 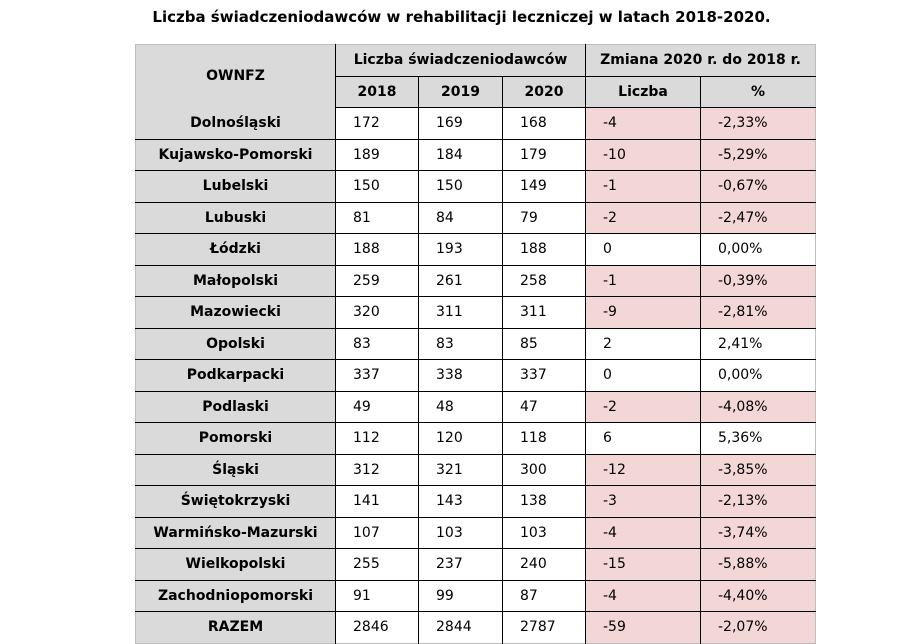 I want to click on value-2018: 188, so click(x=377, y=249).